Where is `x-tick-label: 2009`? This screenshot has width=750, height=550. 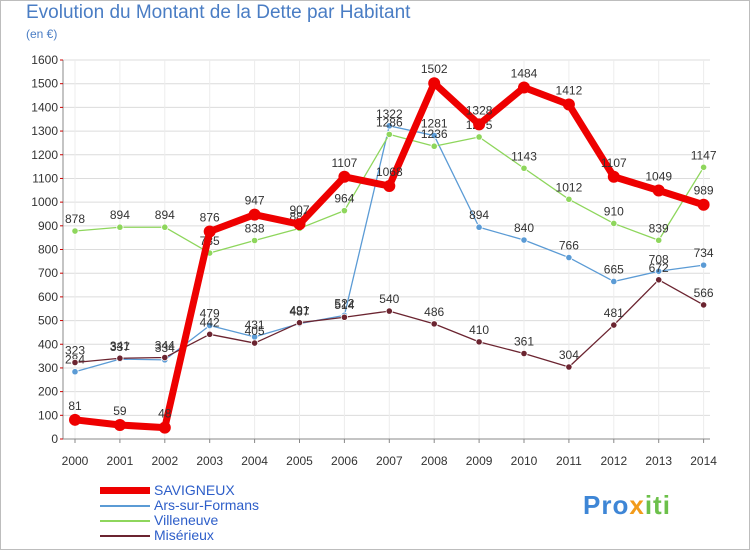
x-tick-label: 2009 is located at coordinates (479, 461).